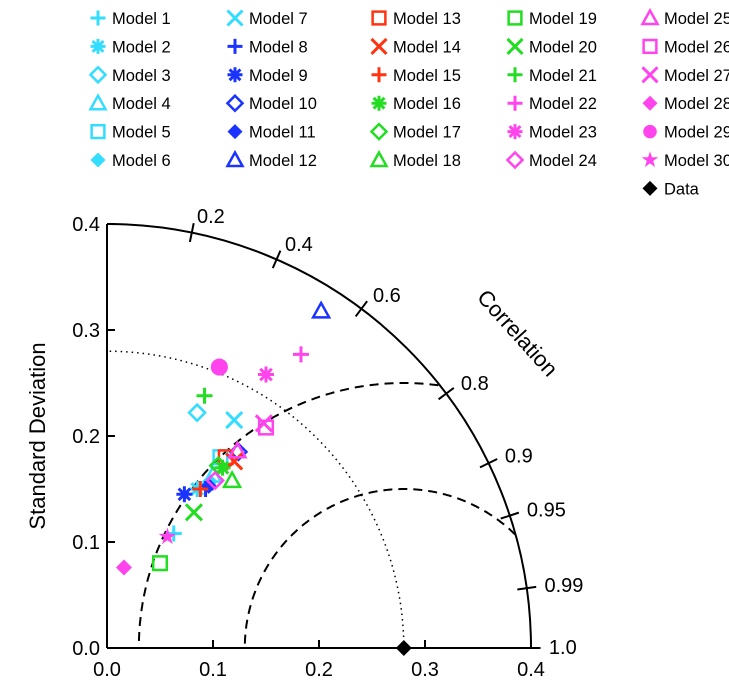 This screenshot has width=729, height=694. Describe the element at coordinates (86, 225) in the screenshot. I see `y-tick-label: 0.4` at that location.